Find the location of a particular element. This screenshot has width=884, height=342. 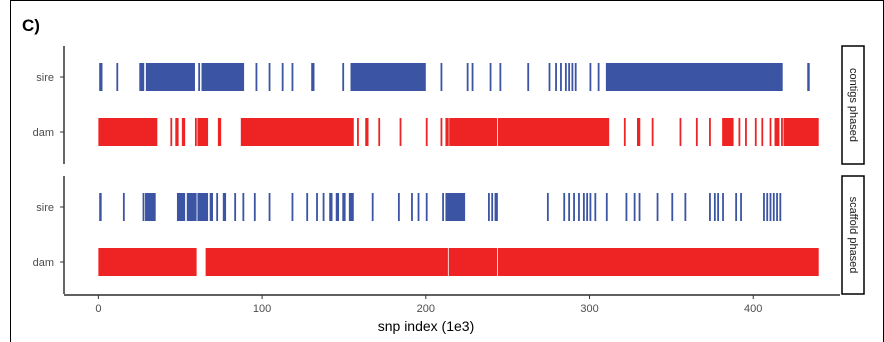

facet-strip-label: scaffold phased is located at coordinates (853, 235).